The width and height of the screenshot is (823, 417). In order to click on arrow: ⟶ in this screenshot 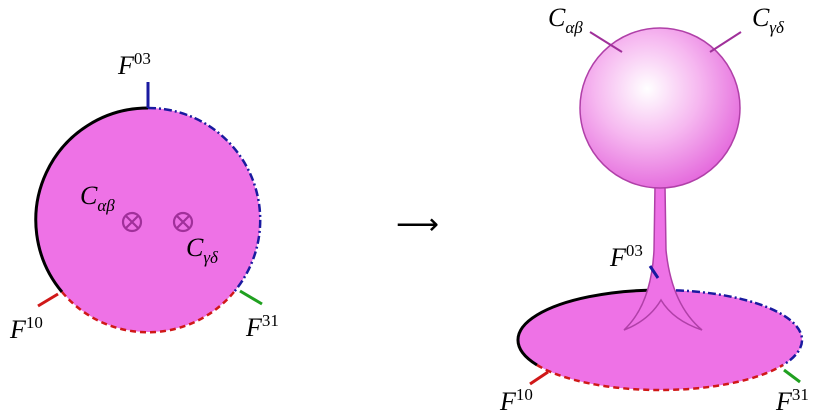, I will do `click(417, 224)`.